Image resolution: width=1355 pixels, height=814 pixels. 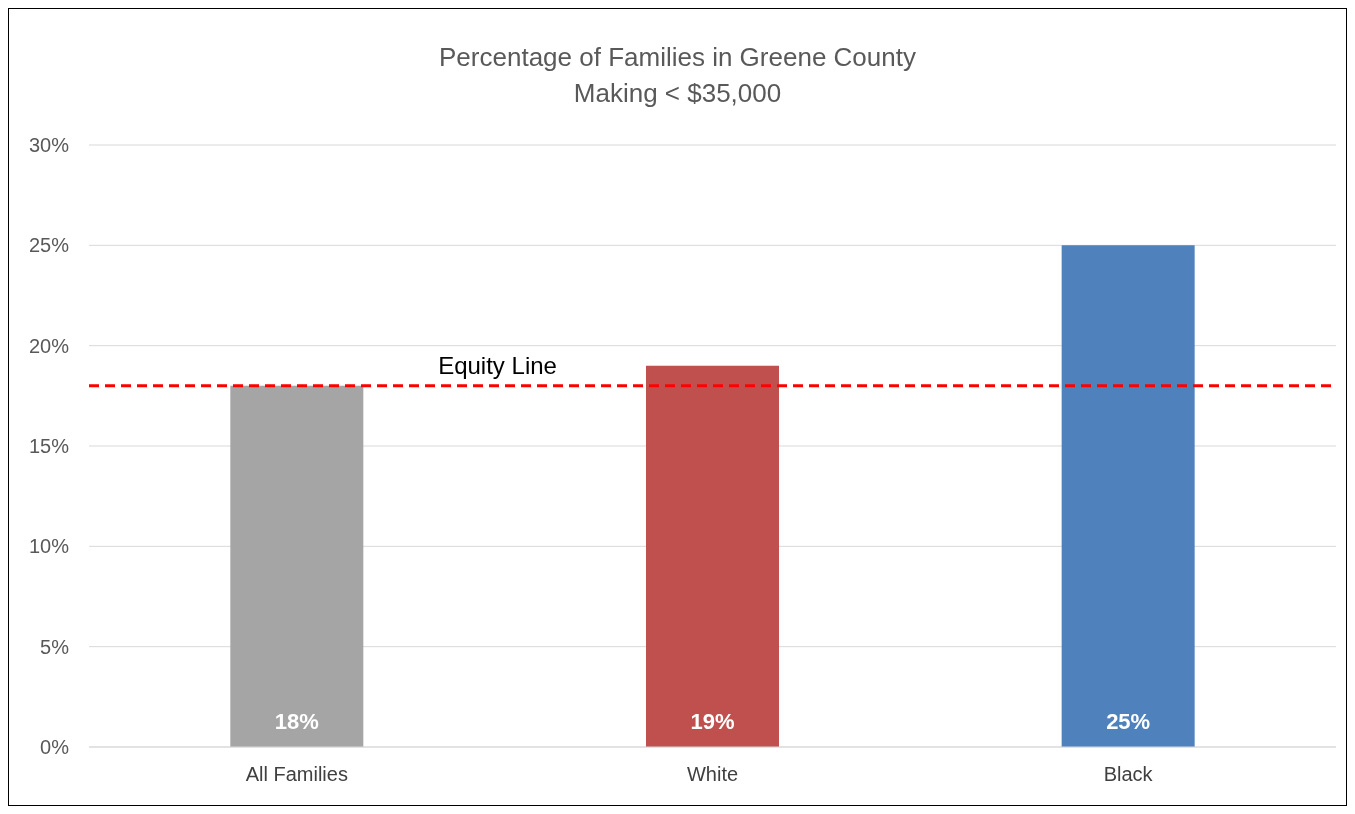 I want to click on chart-title: Percentage of Families in Greene County, so click(x=677, y=57).